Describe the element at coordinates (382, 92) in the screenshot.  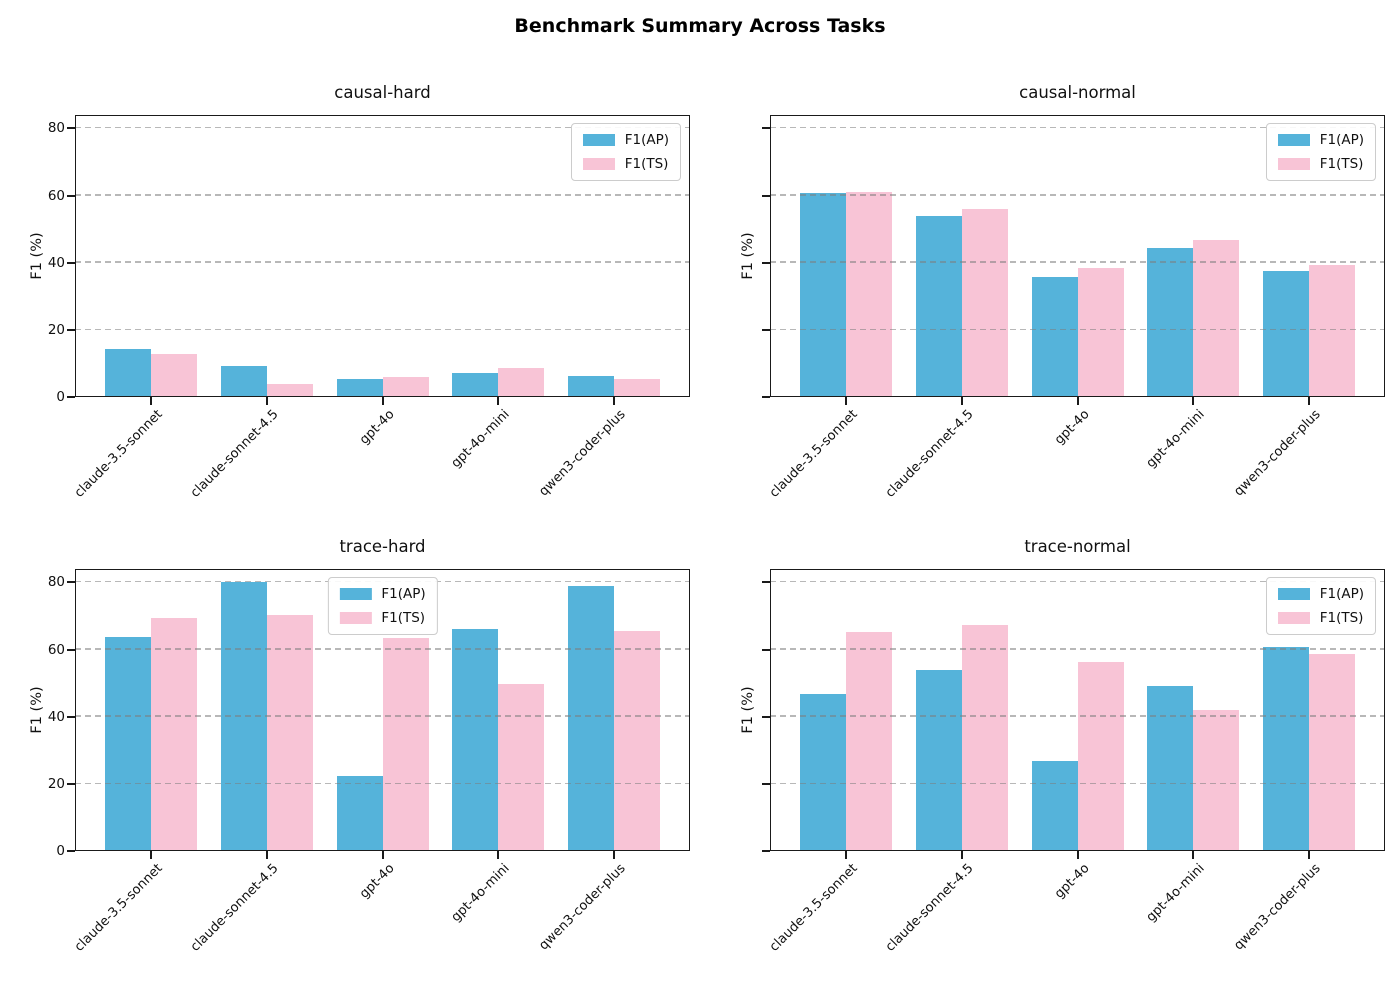
I see `subplot-title: causal-hard` at that location.